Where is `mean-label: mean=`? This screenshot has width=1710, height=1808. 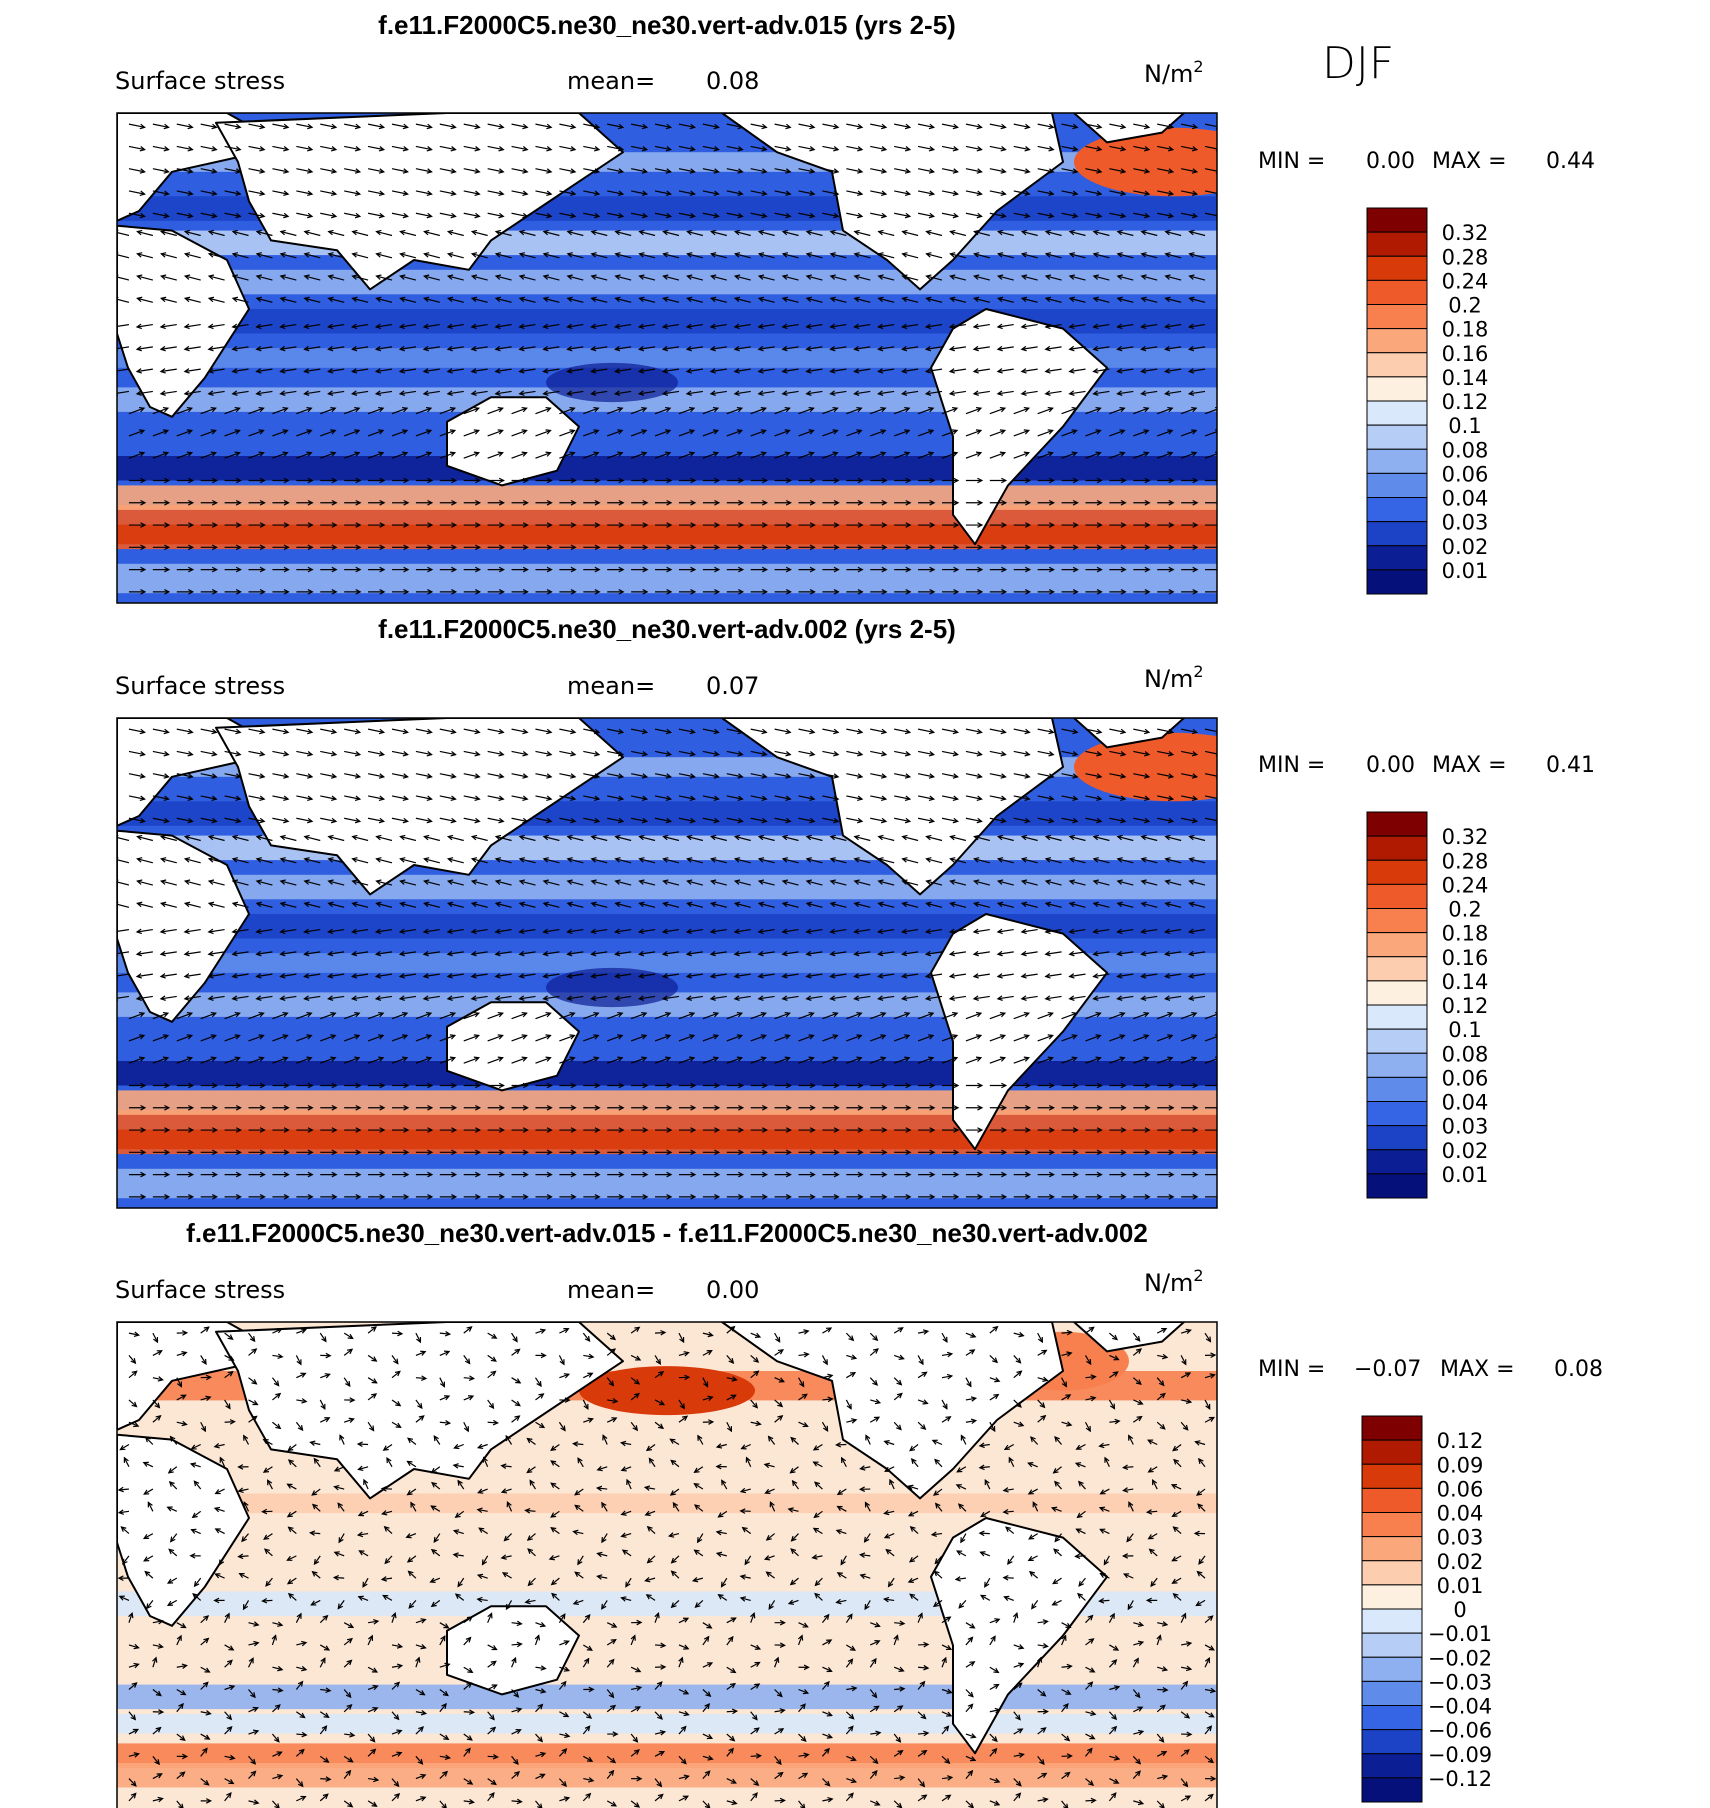
mean-label: mean= is located at coordinates (611, 81).